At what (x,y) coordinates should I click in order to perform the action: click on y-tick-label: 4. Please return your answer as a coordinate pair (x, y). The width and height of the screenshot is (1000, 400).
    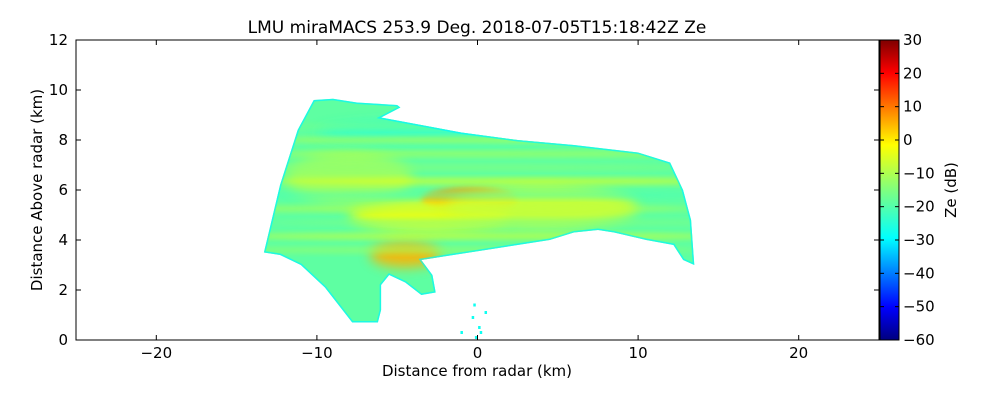
    Looking at the image, I should click on (63, 240).